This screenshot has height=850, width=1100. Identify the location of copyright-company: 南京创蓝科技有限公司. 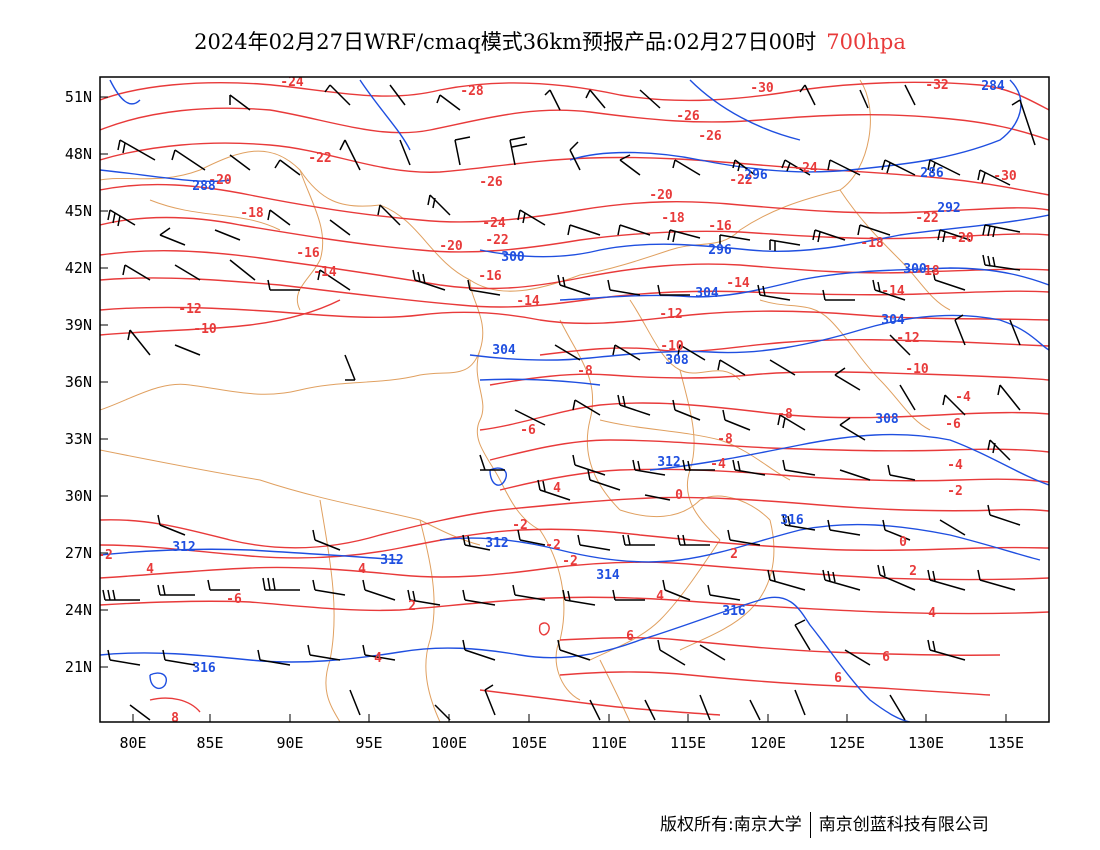
(903, 825).